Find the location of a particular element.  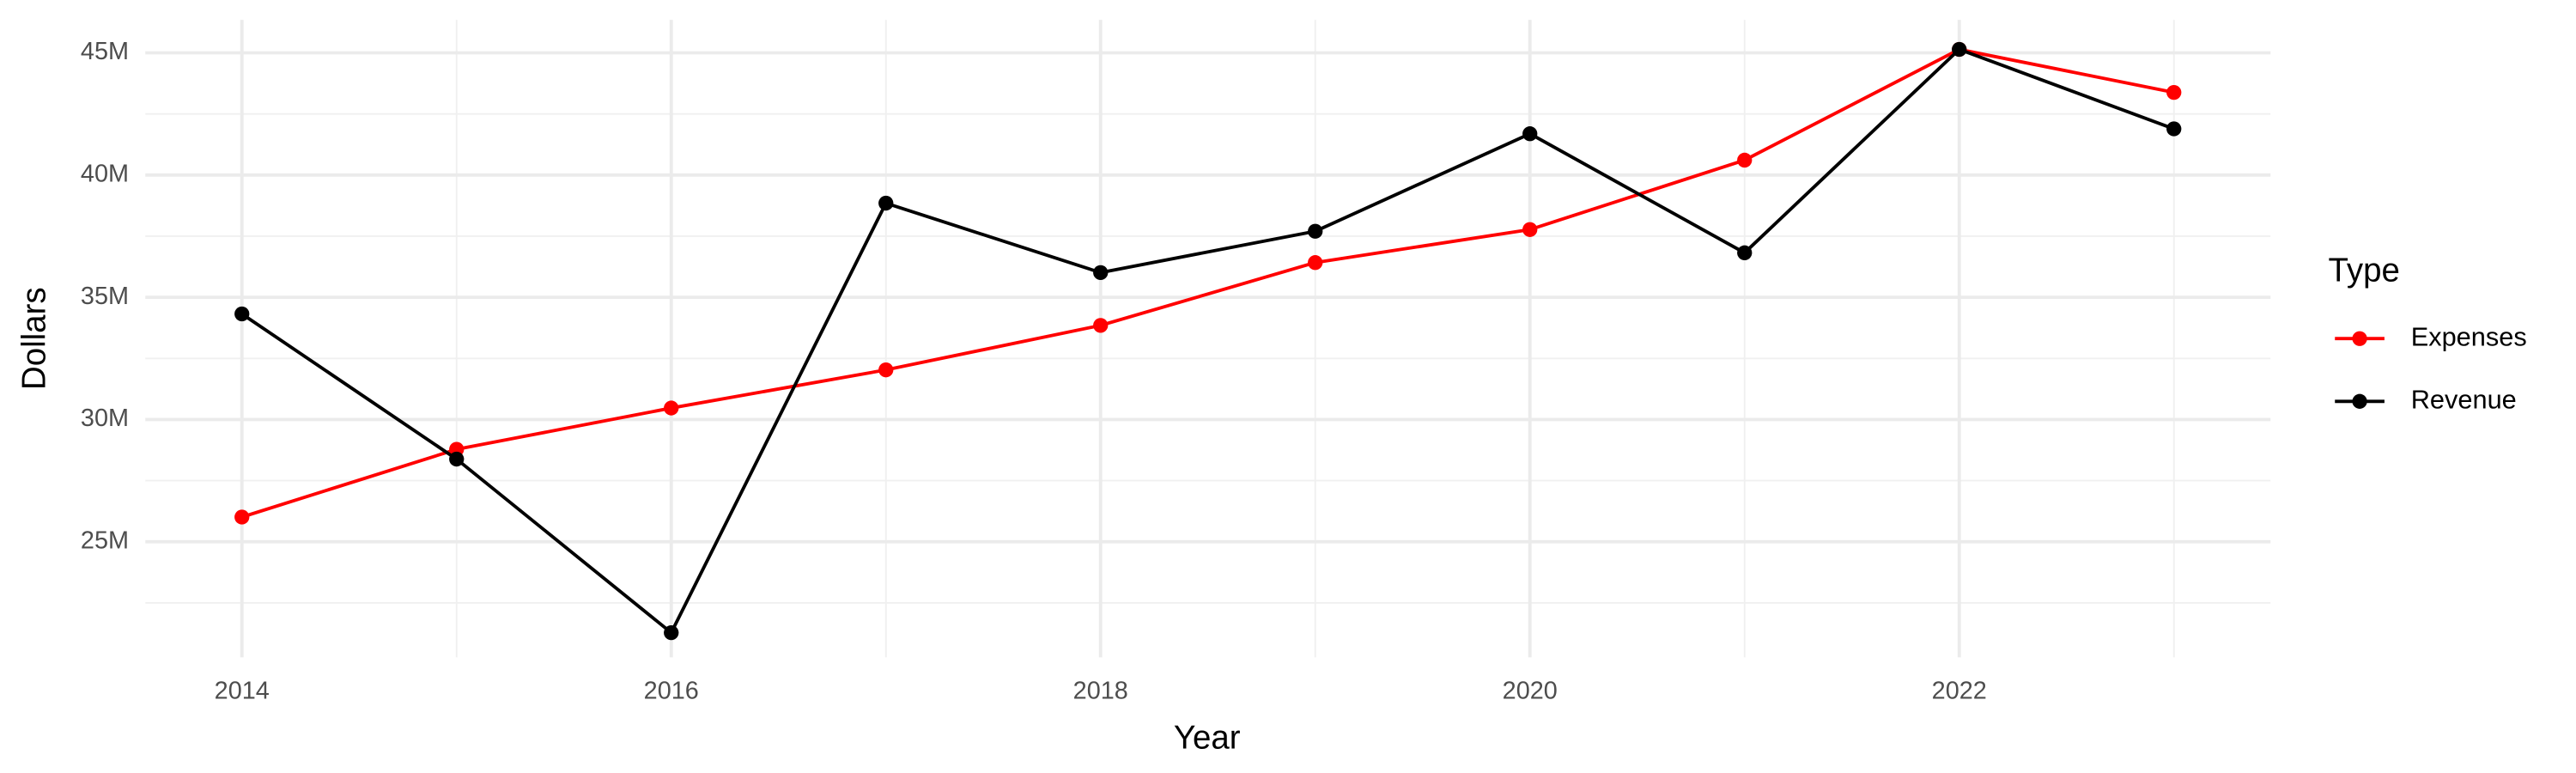

legend-label: Revenue is located at coordinates (2464, 399).